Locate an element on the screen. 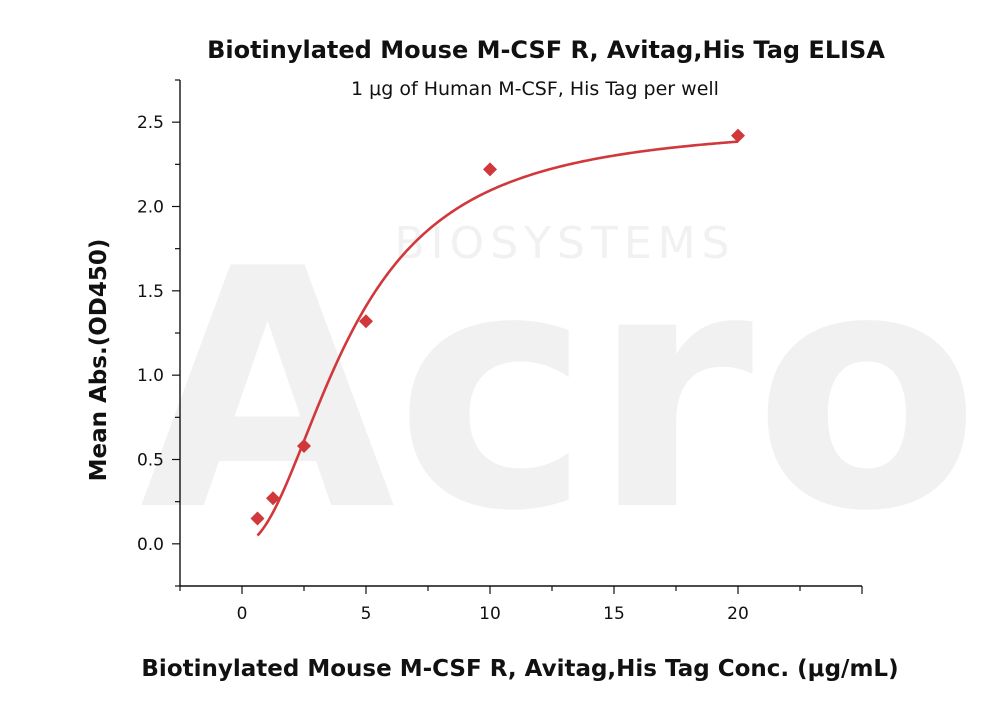 The image size is (1000, 702). x-tick-label: 0 is located at coordinates (242, 614).